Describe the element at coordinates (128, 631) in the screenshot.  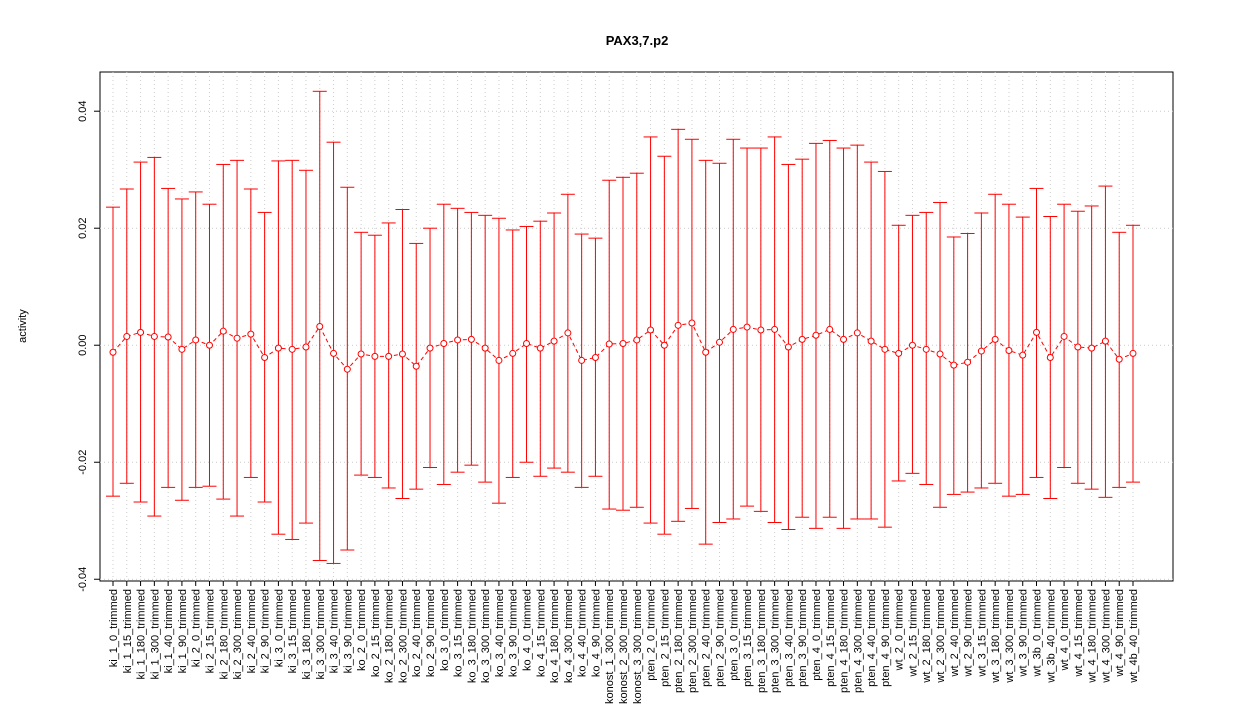
I see `x-tick-label: ki_1_15_trimmed` at that location.